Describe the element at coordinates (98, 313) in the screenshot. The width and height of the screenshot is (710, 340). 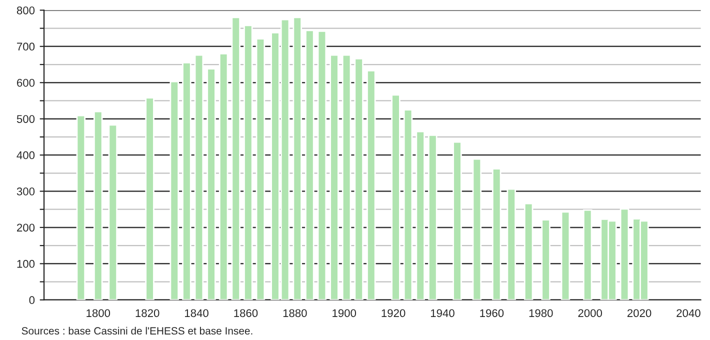
I see `x-tick-label: 1800` at that location.